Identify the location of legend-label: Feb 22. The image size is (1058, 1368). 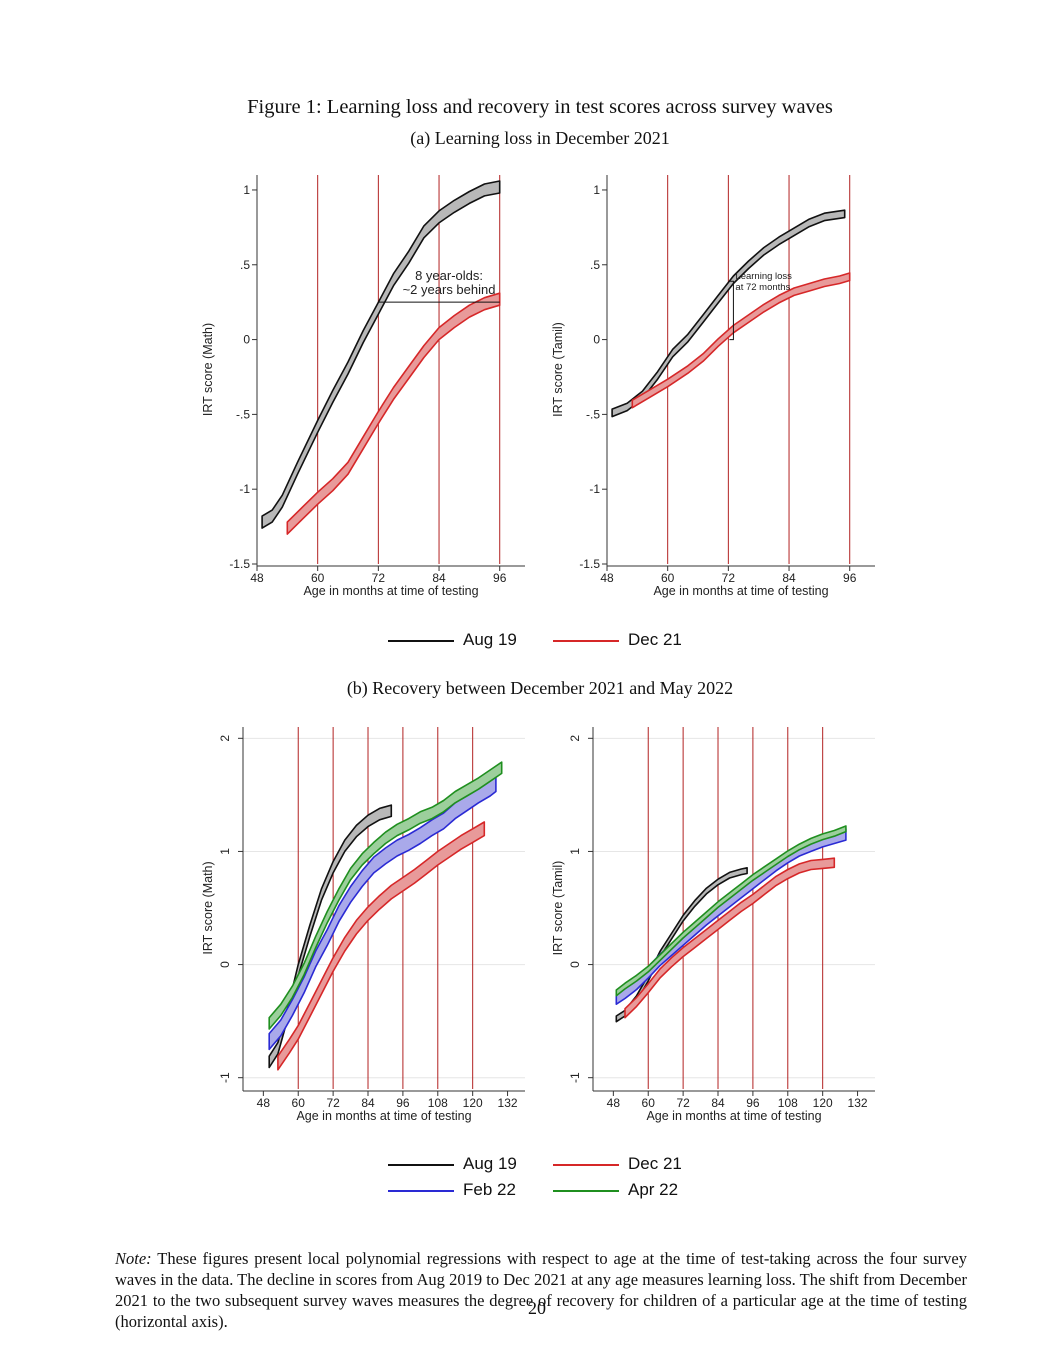
(489, 1189).